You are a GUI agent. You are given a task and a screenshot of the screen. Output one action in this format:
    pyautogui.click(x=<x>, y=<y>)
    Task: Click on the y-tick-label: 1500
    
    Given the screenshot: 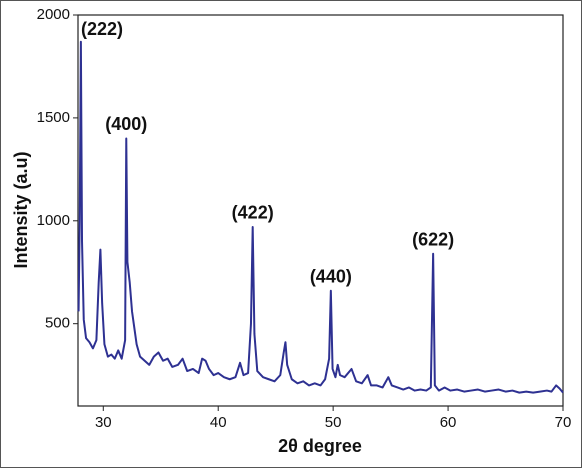 What is the action you would take?
    pyautogui.click(x=53, y=117)
    